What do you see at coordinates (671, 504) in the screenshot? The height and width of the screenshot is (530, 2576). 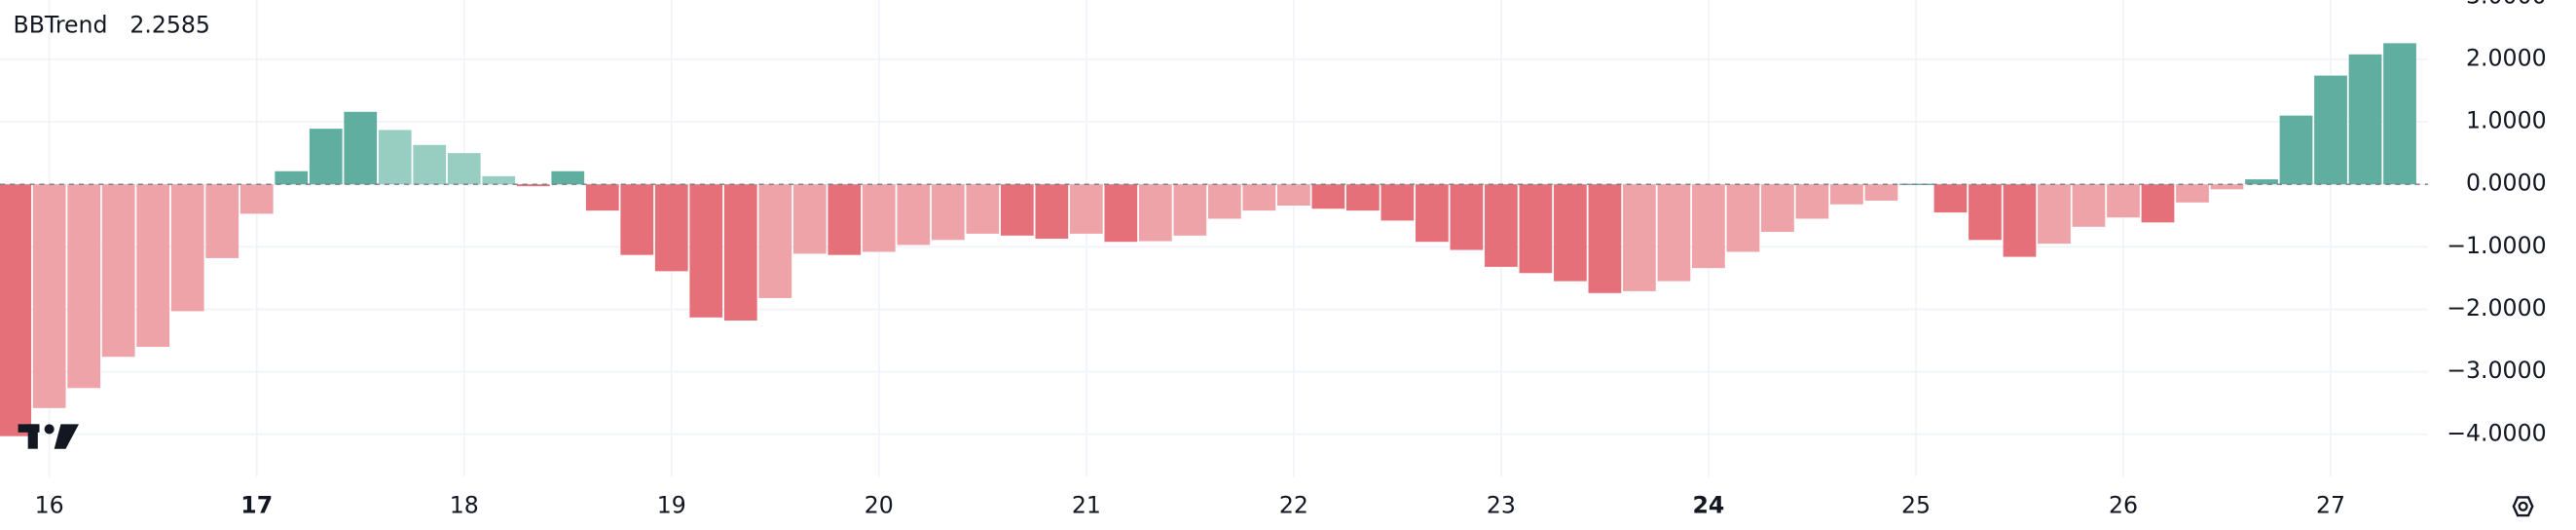 I see `x-tick-label: 19` at bounding box center [671, 504].